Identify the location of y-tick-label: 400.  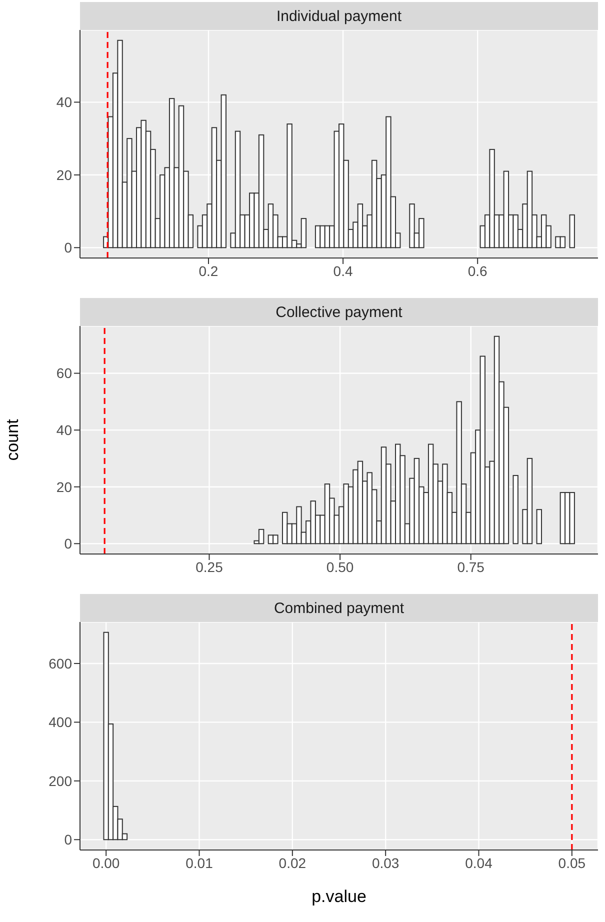
(60, 722).